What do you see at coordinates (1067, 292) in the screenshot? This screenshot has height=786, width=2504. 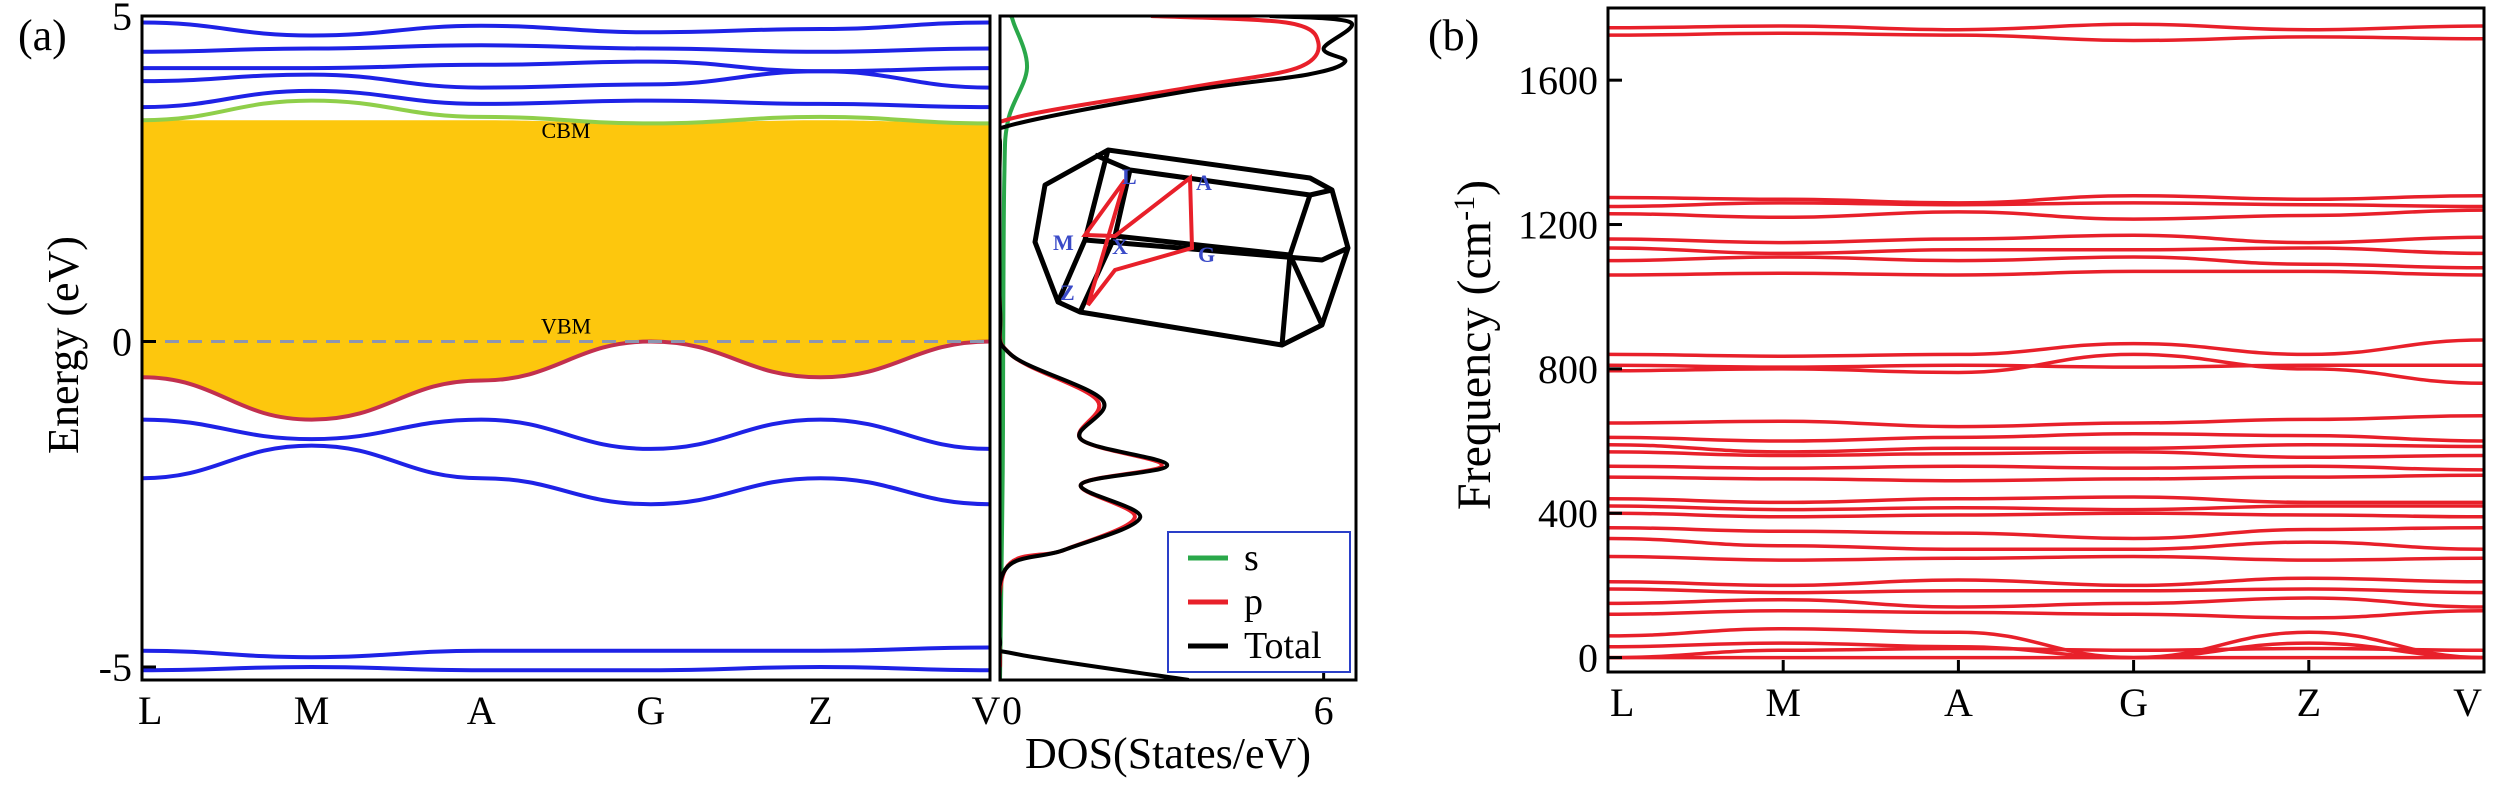 I see `bz-label-z: Z` at bounding box center [1067, 292].